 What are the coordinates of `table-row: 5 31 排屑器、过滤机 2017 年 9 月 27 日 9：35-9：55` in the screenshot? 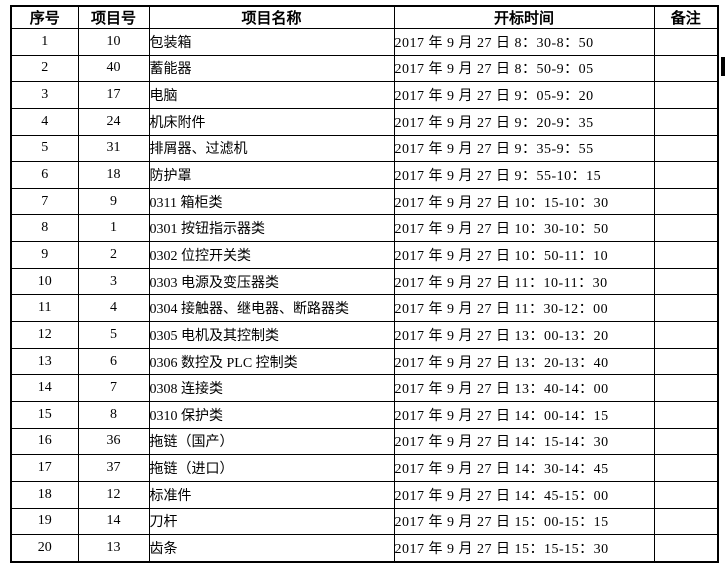 It's located at (364, 148).